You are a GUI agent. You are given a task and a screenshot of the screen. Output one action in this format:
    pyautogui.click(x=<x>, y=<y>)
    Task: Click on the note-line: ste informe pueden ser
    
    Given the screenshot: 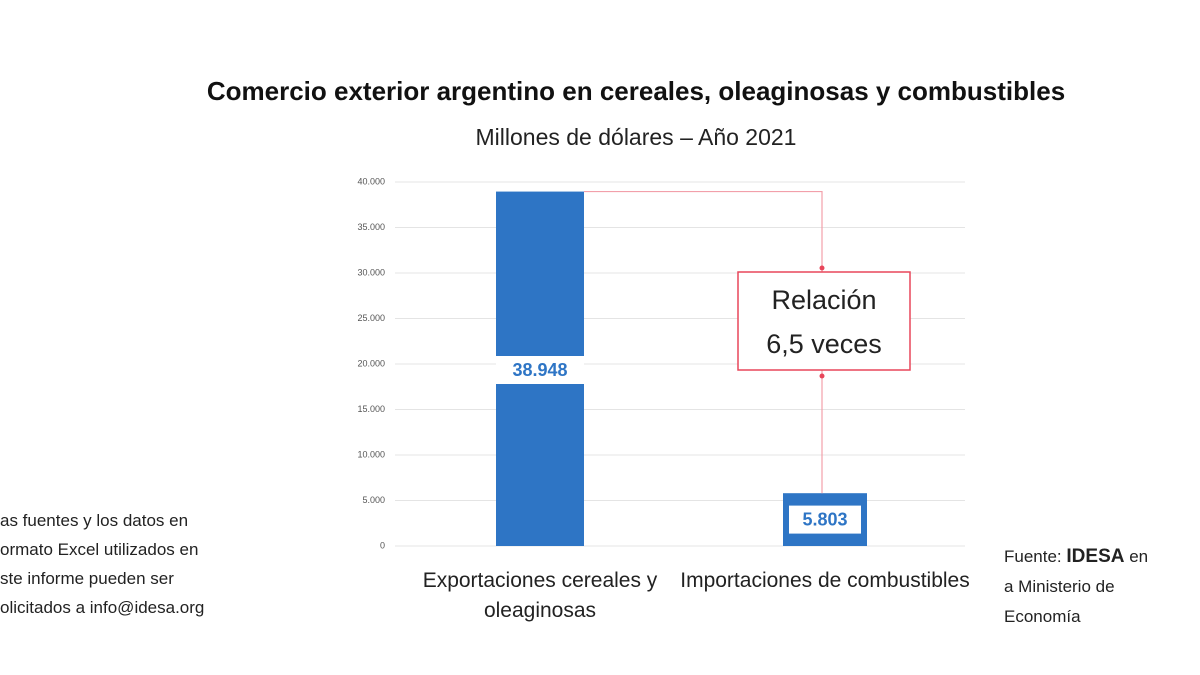 What is the action you would take?
    pyautogui.click(x=87, y=578)
    